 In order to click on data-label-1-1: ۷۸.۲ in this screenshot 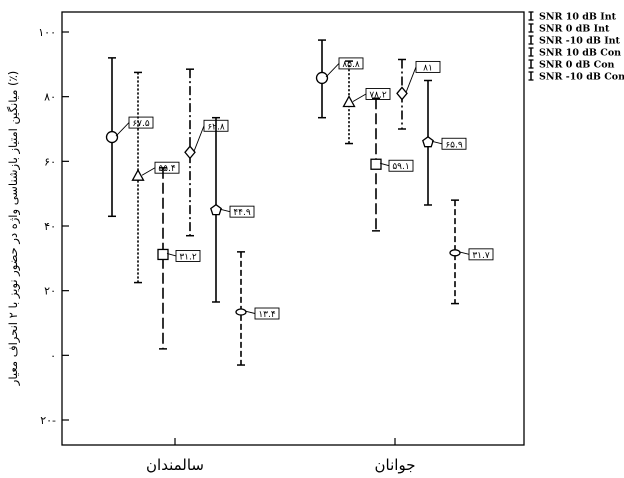, I will do `click(378, 95)`.